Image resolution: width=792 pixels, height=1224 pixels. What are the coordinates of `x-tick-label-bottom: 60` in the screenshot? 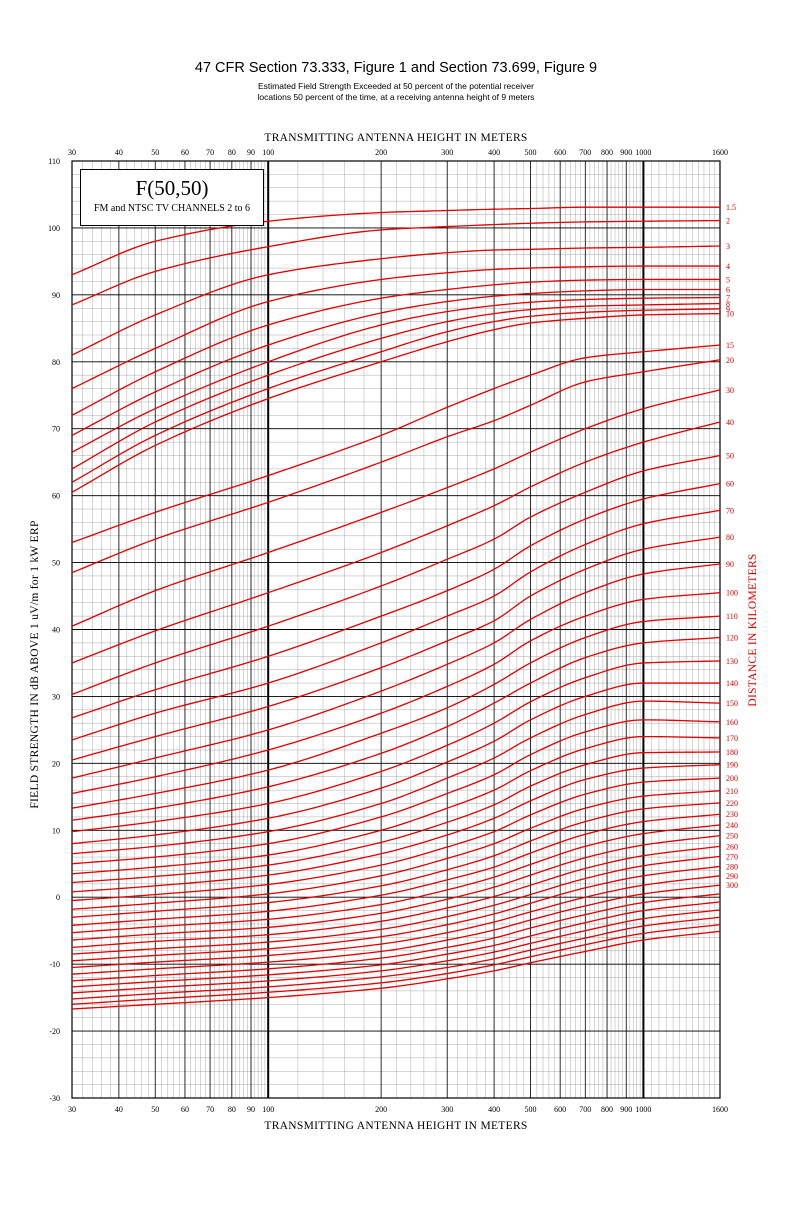 It's located at (185, 1109).